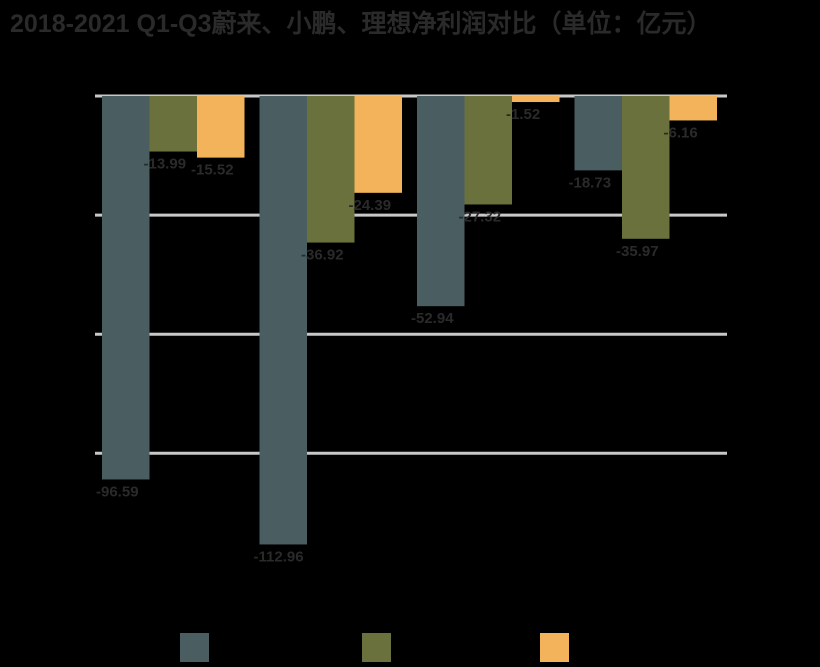  Describe the element at coordinates (361, 24) in the screenshot. I see `chart-title: 2018-2021 Q1-Q3蔚来、小鹏、理想净利润对比（单位：亿元）` at that location.